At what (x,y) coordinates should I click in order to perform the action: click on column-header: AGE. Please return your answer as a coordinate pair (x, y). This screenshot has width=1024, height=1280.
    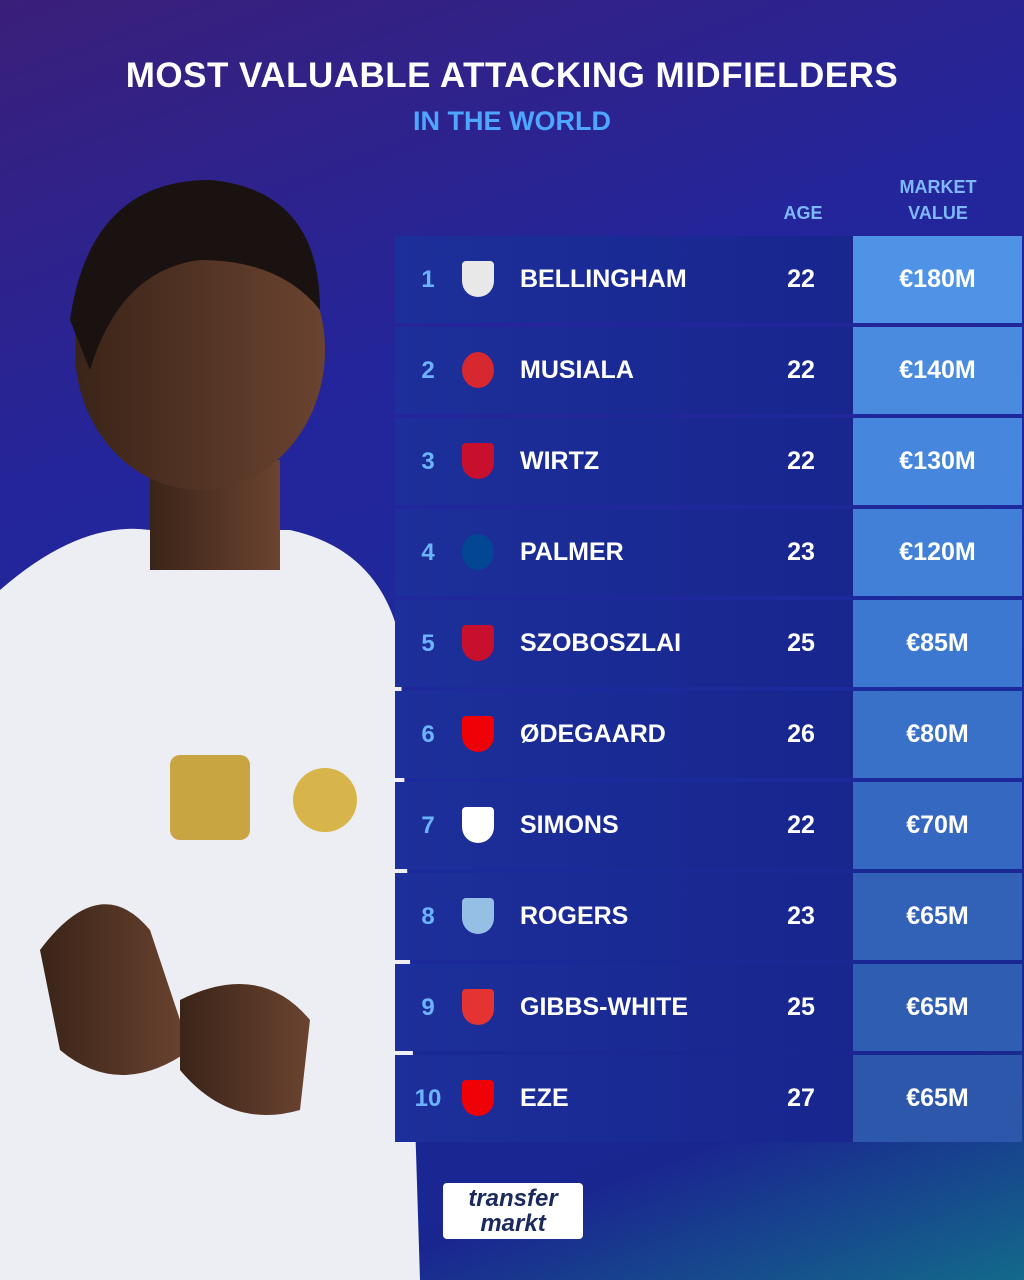
    Looking at the image, I should click on (803, 213).